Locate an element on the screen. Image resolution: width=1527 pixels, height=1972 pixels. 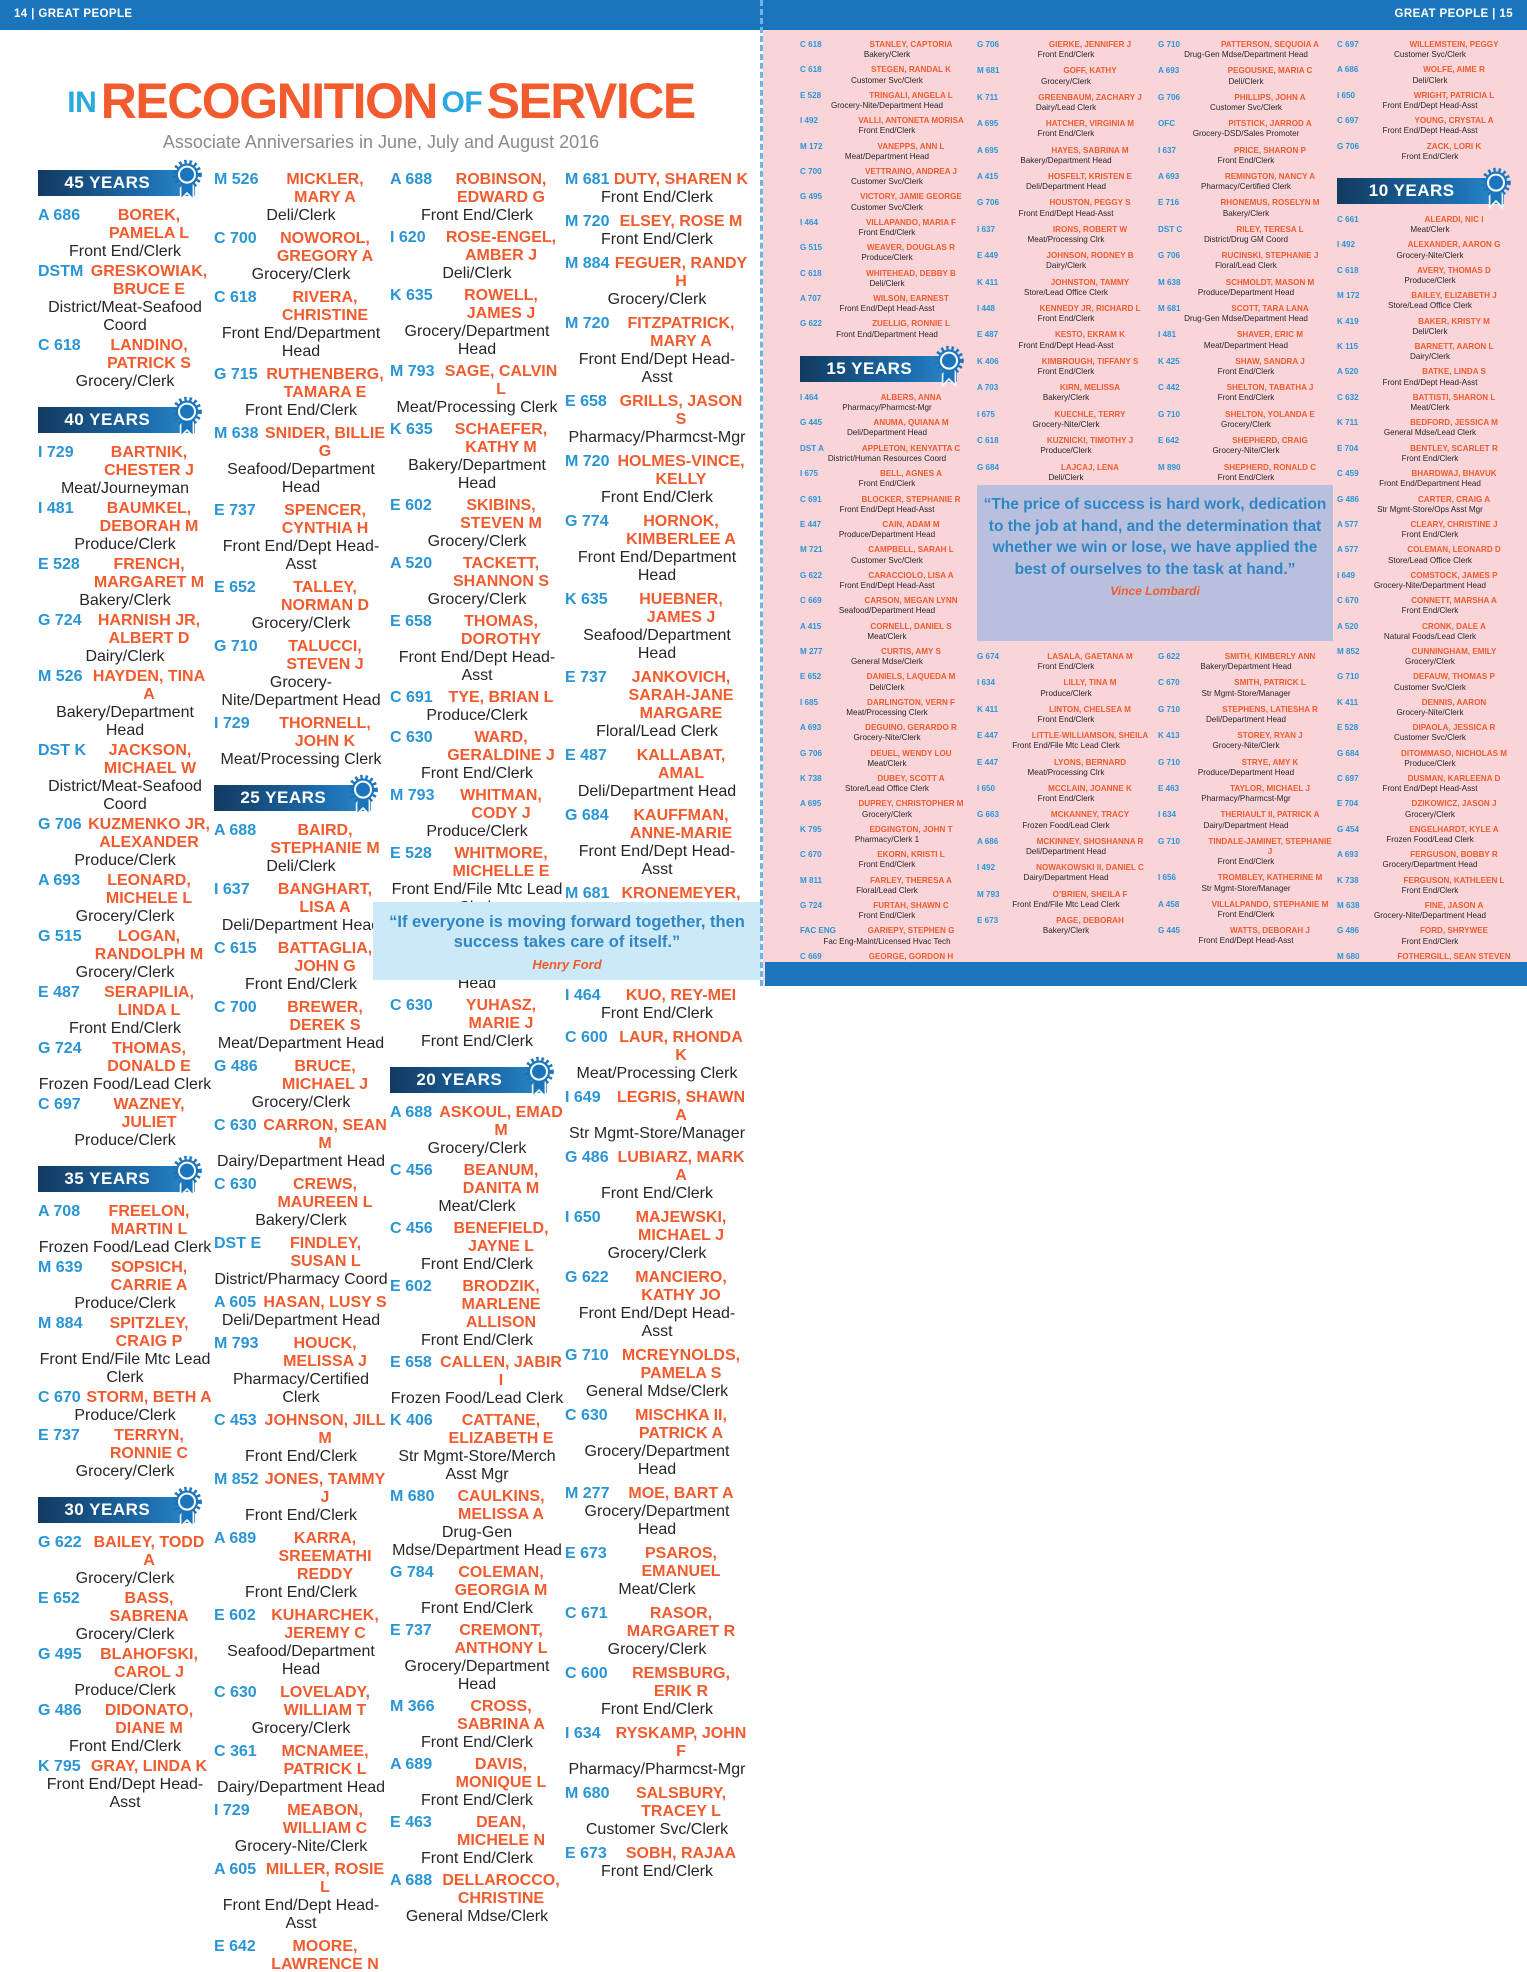
store-code: A 693 is located at coordinates (1348, 855).